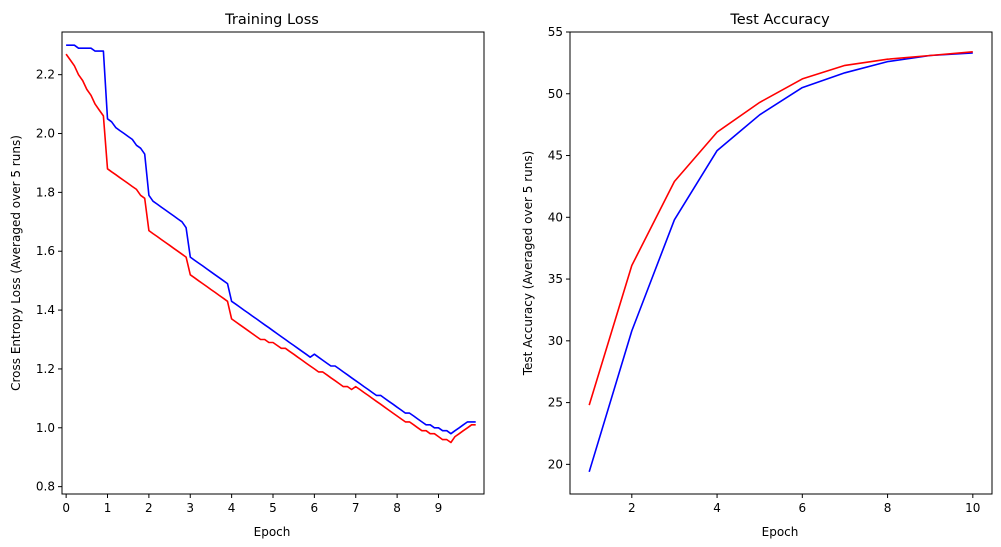 The image size is (1001, 547). Describe the element at coordinates (528, 264) in the screenshot. I see `y-axis-label: Test Accuracy (Averaged over 5 runs)` at that location.